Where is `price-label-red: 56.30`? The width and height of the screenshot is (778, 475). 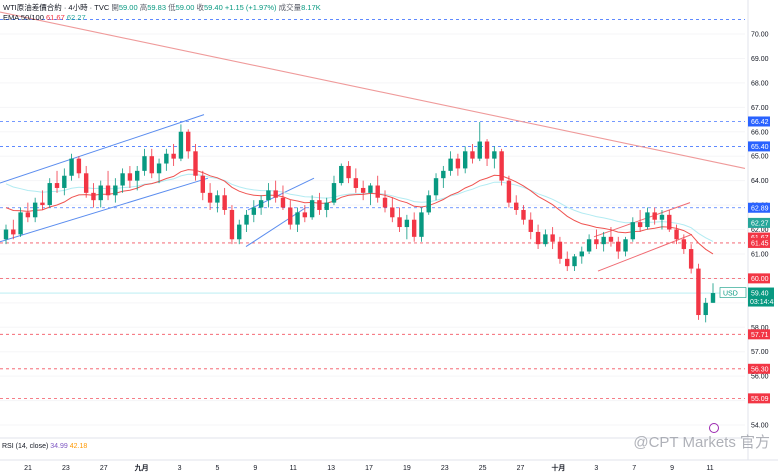
price-label-red: 56.30 is located at coordinates (759, 368).